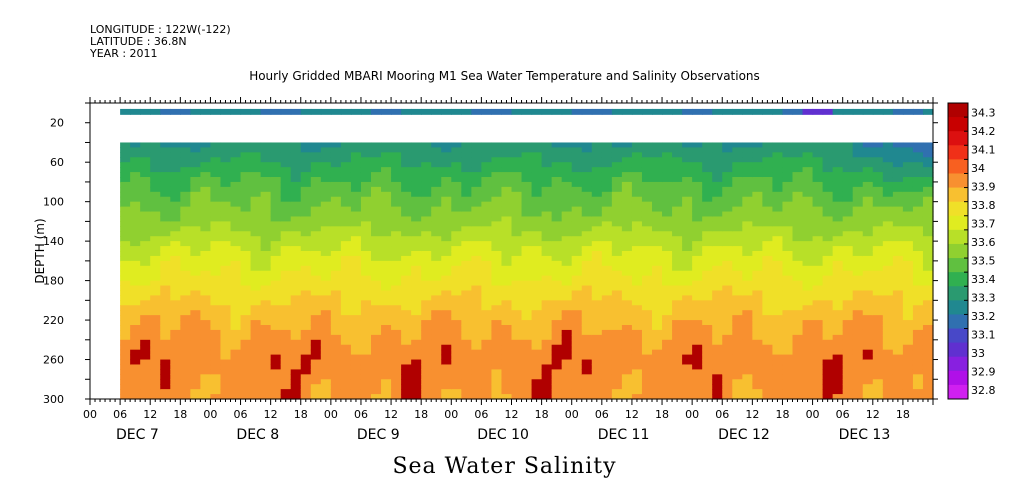 This screenshot has height=504, width=1009. What do you see at coordinates (722, 414) in the screenshot?
I see `x-hour-tick-label: 06` at bounding box center [722, 414].